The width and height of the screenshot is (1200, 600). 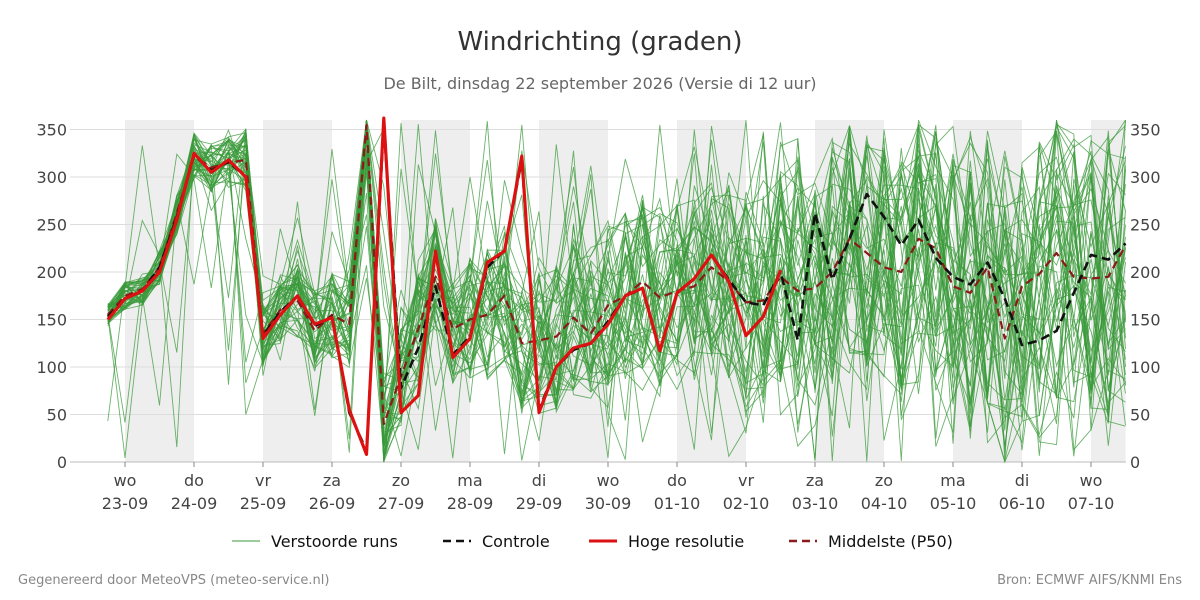 What do you see at coordinates (125, 503) in the screenshot?
I see `x-tick-date-0: 23-09` at bounding box center [125, 503].